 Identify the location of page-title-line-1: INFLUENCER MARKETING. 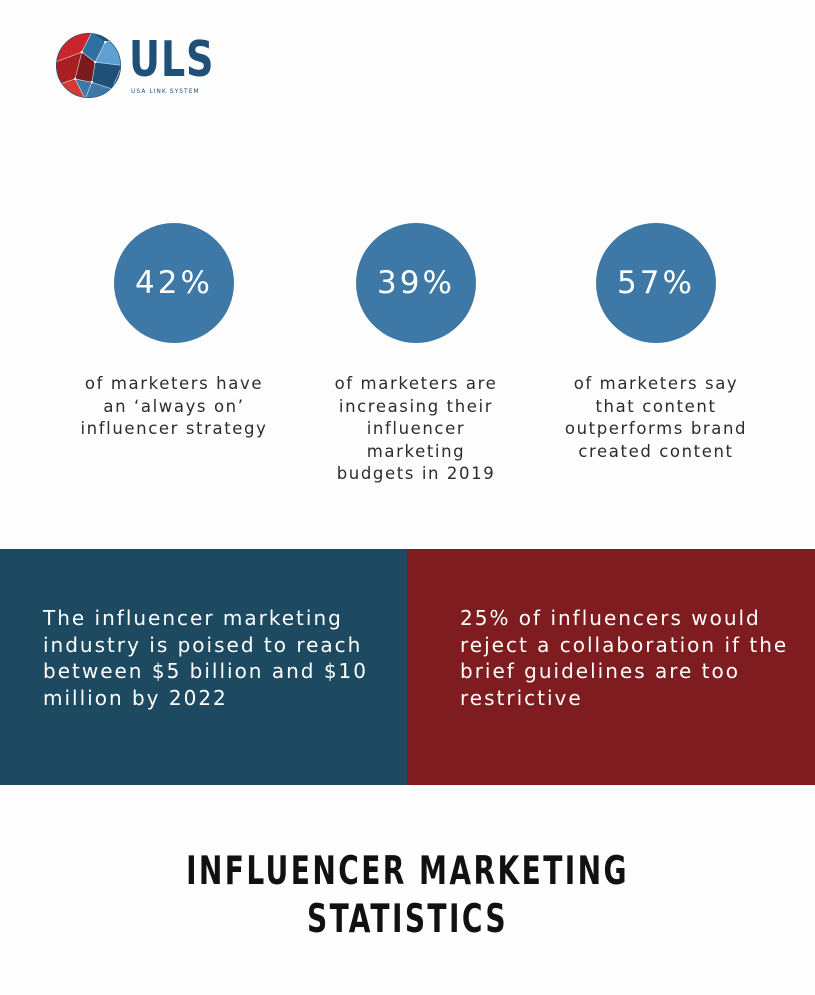
(407, 871).